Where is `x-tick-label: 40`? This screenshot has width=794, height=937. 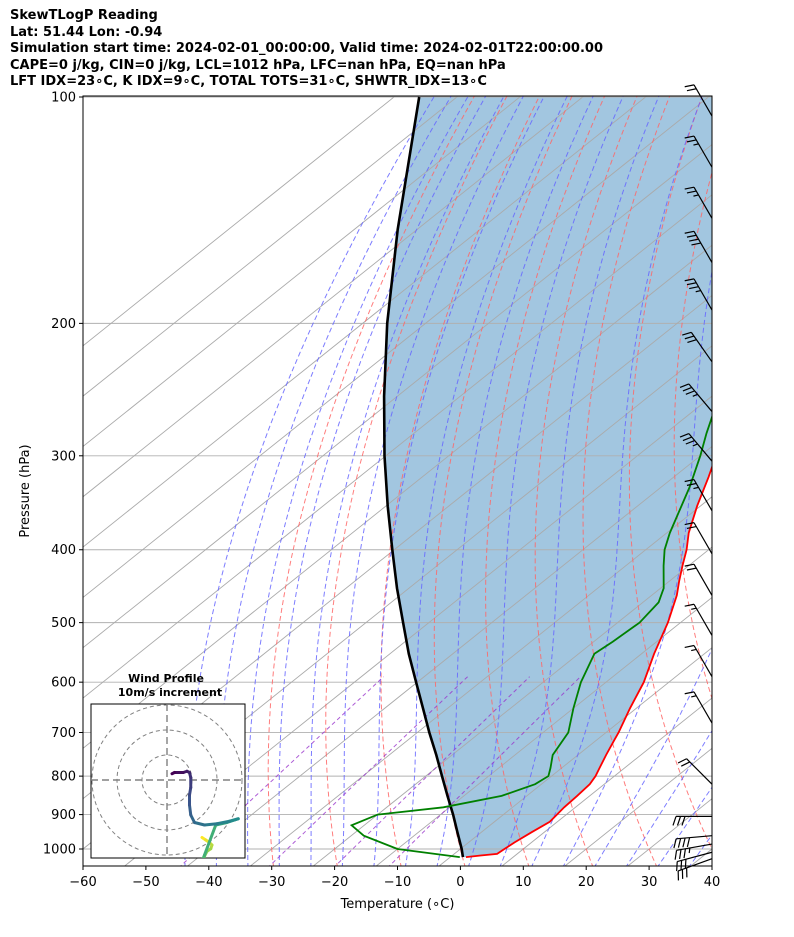
x-tick-label: 40 is located at coordinates (712, 882).